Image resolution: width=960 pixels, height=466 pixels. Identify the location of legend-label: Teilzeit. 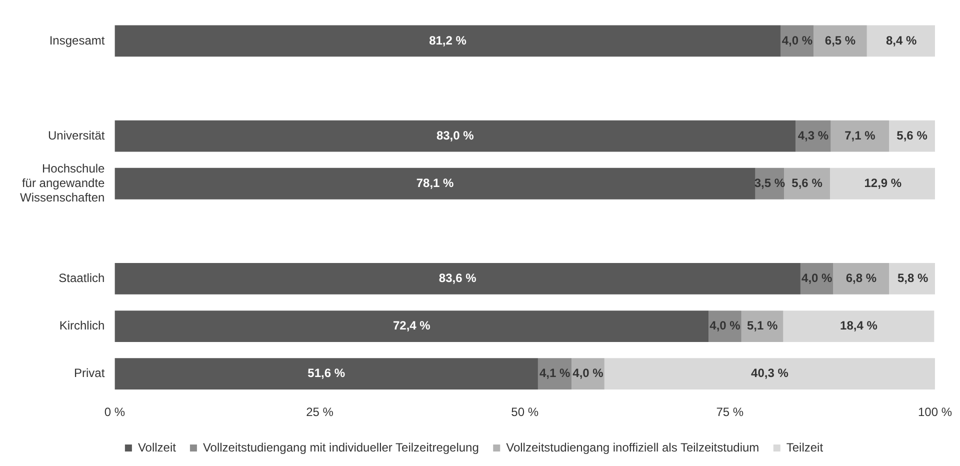
(805, 447).